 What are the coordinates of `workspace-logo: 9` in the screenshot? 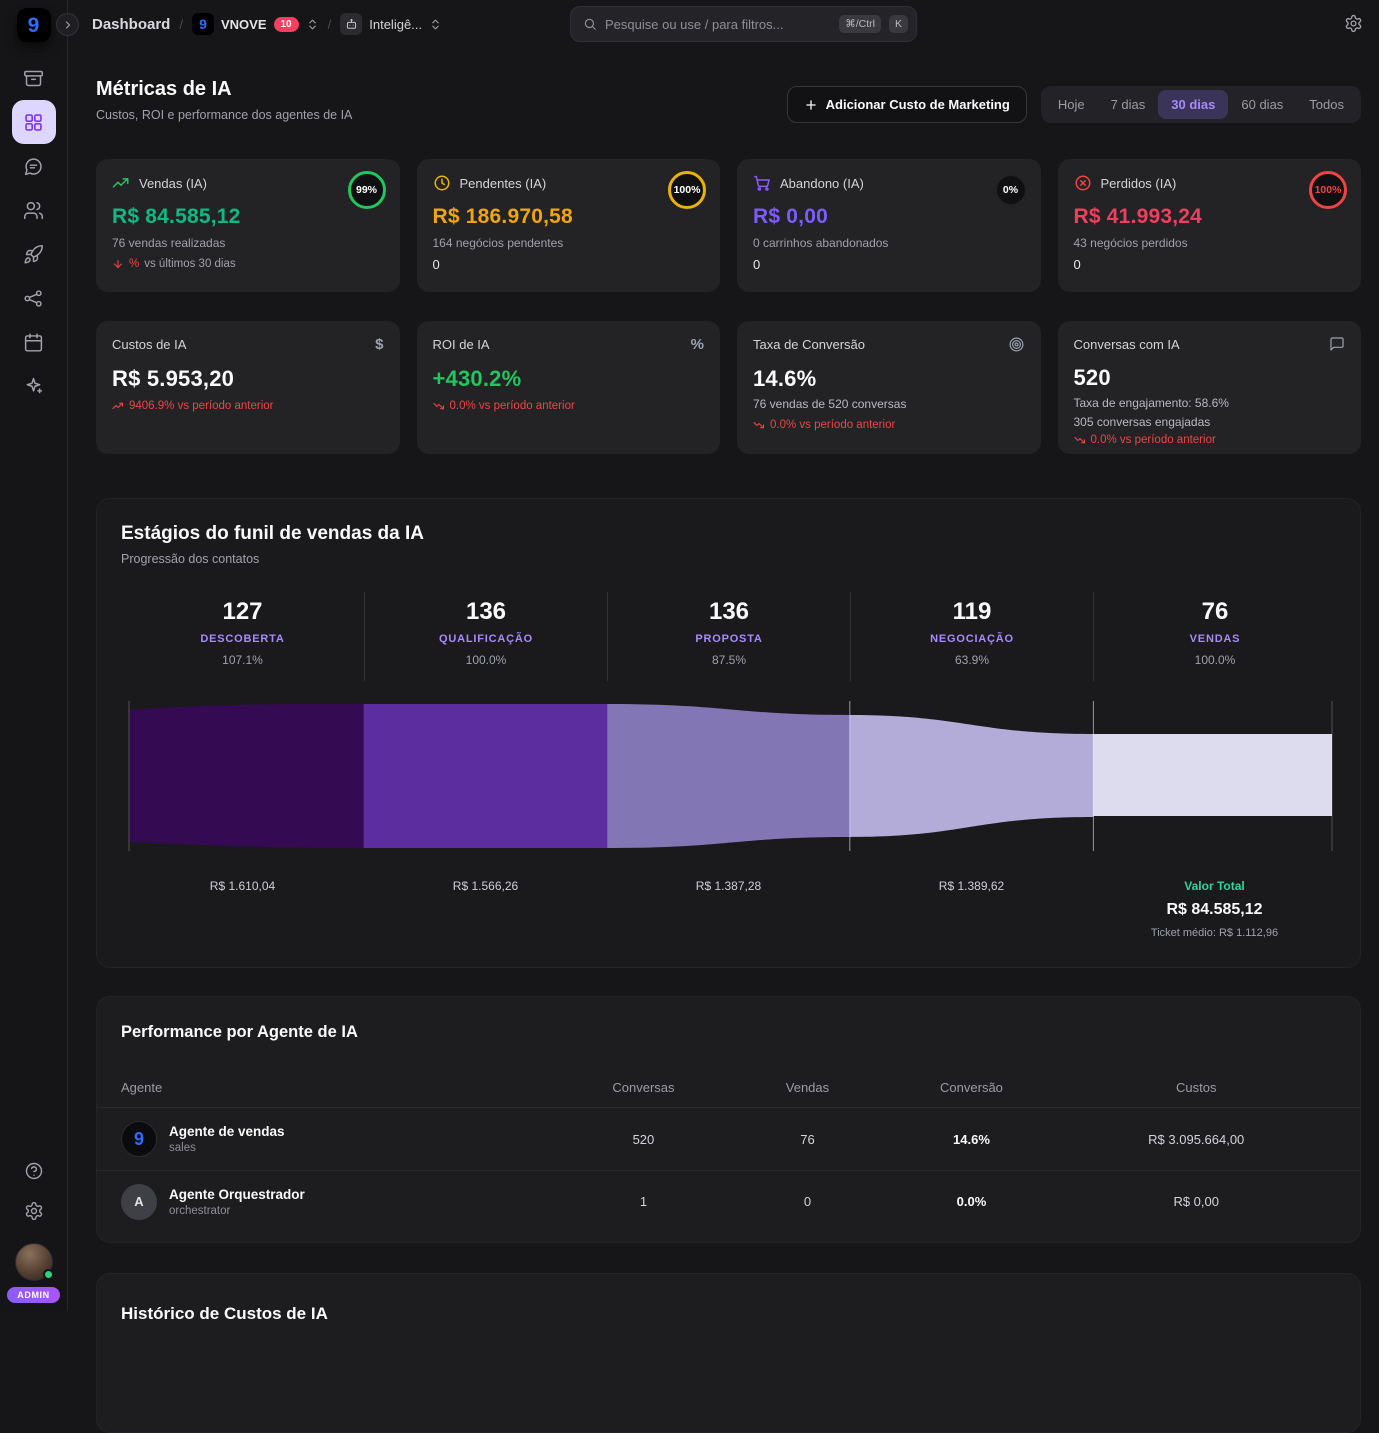 It's located at (202, 24).